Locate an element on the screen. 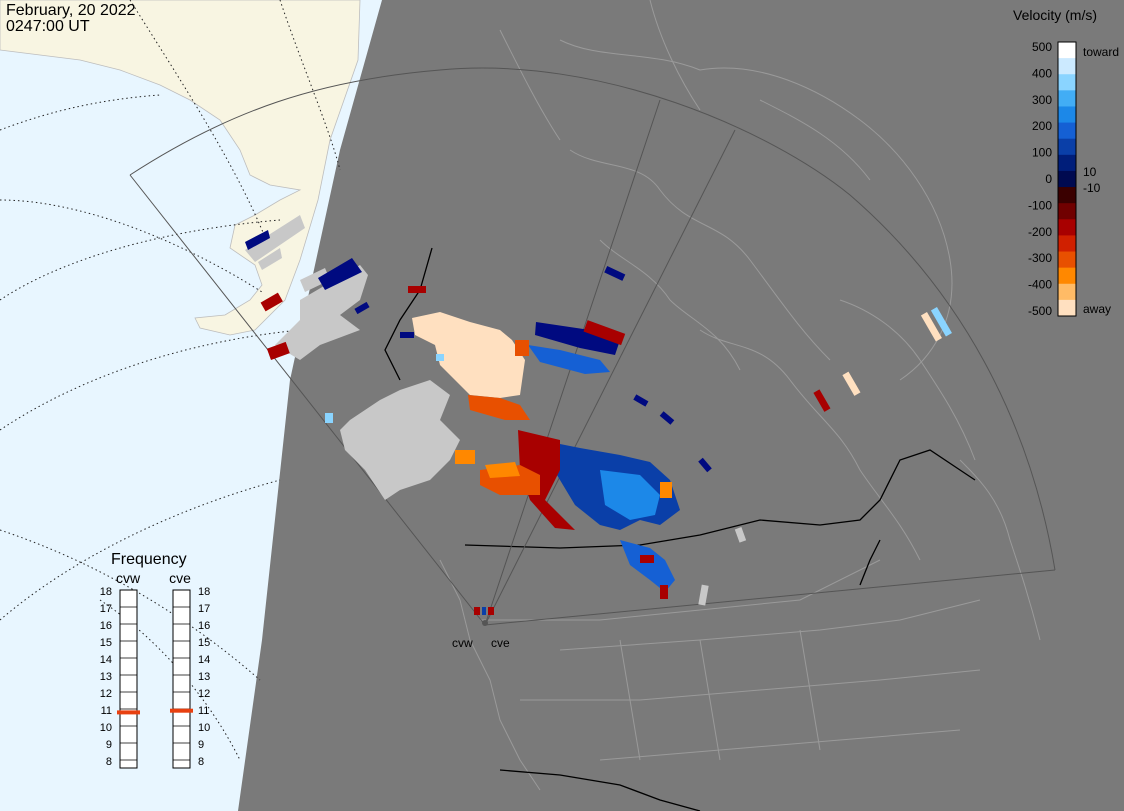  away-echo-region is located at coordinates (468, 355).